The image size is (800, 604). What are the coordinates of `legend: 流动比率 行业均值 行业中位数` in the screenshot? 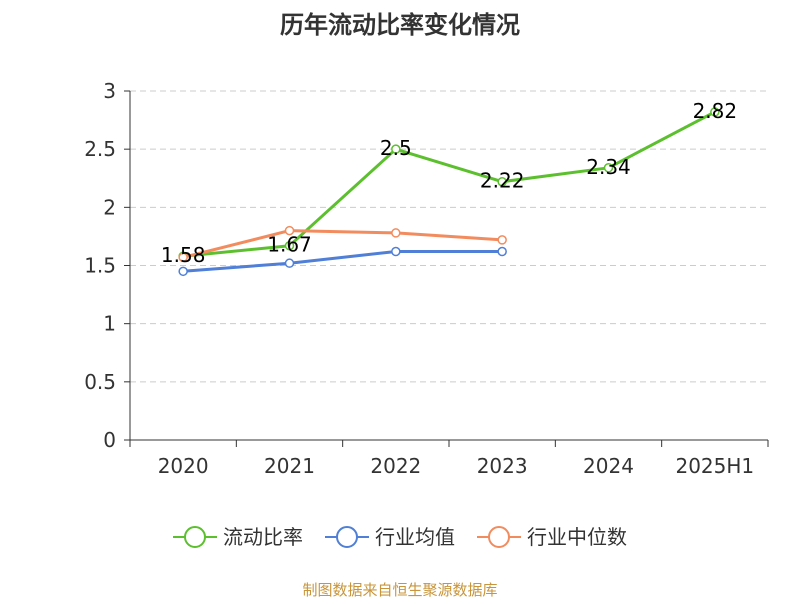 It's located at (400, 537).